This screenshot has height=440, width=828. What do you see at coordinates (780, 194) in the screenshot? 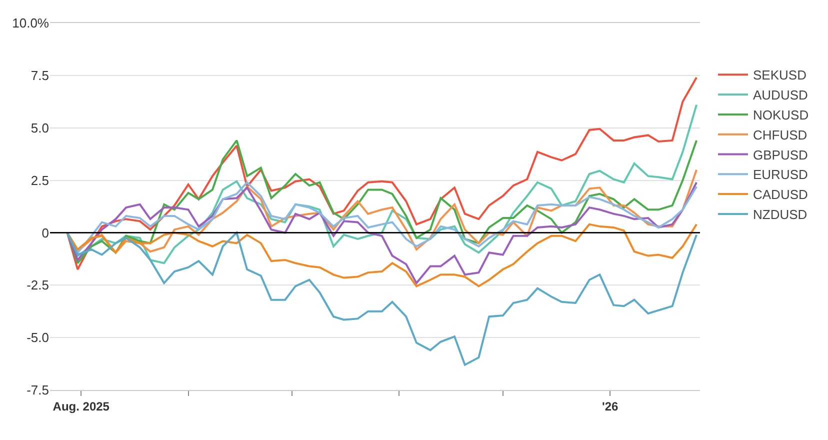
I see `legend-label: CADUSD` at bounding box center [780, 194].